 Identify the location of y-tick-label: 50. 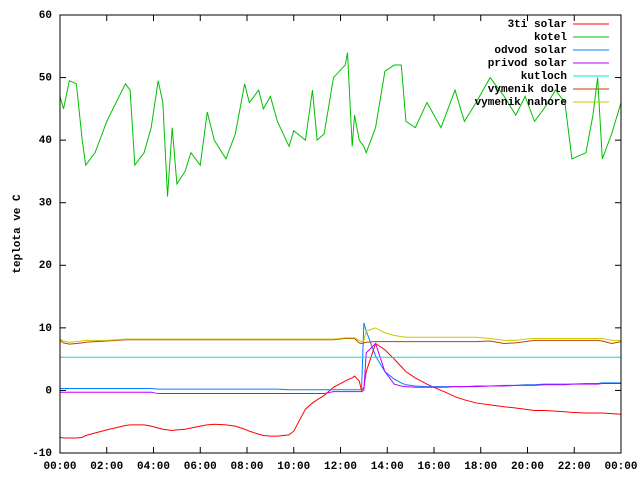
(45, 78).